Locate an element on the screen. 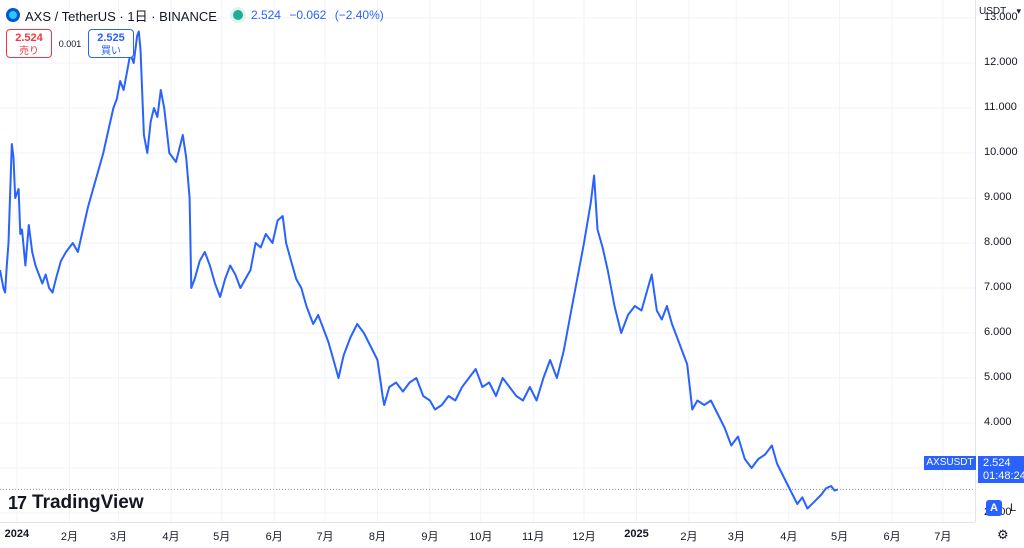  market-open-status-icon is located at coordinates (237, 15).